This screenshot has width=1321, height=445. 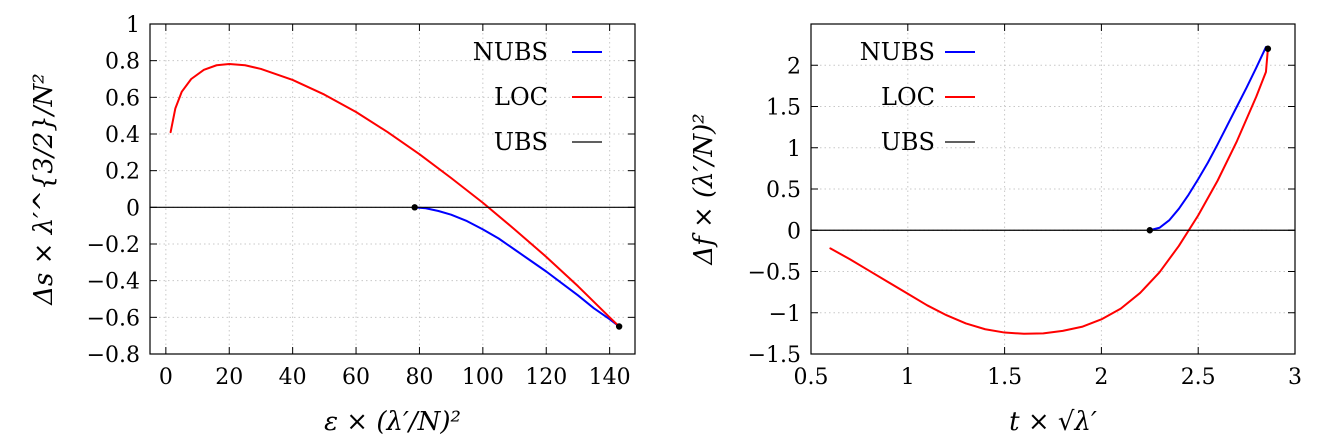 I want to click on x-tick-label: 140, so click(x=610, y=377).